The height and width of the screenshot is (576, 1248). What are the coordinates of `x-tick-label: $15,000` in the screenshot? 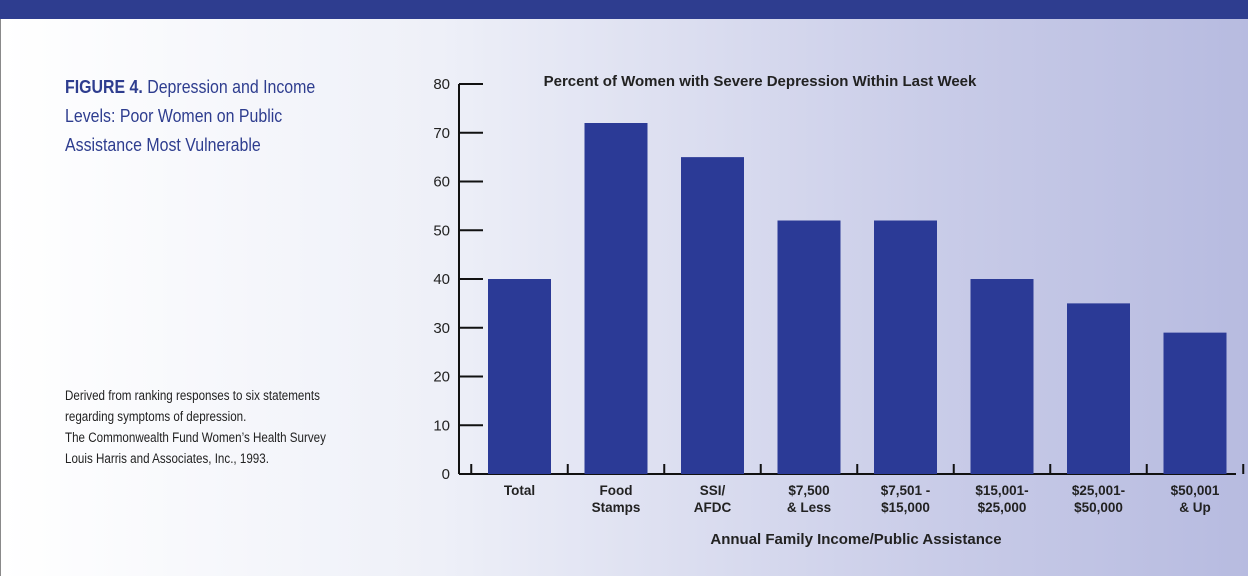 It's located at (905, 507).